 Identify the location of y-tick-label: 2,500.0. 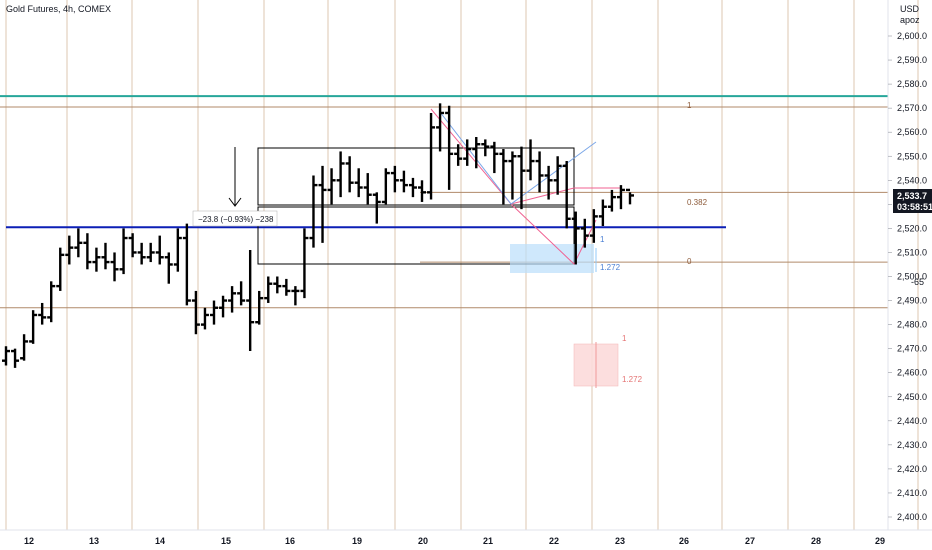
(912, 277).